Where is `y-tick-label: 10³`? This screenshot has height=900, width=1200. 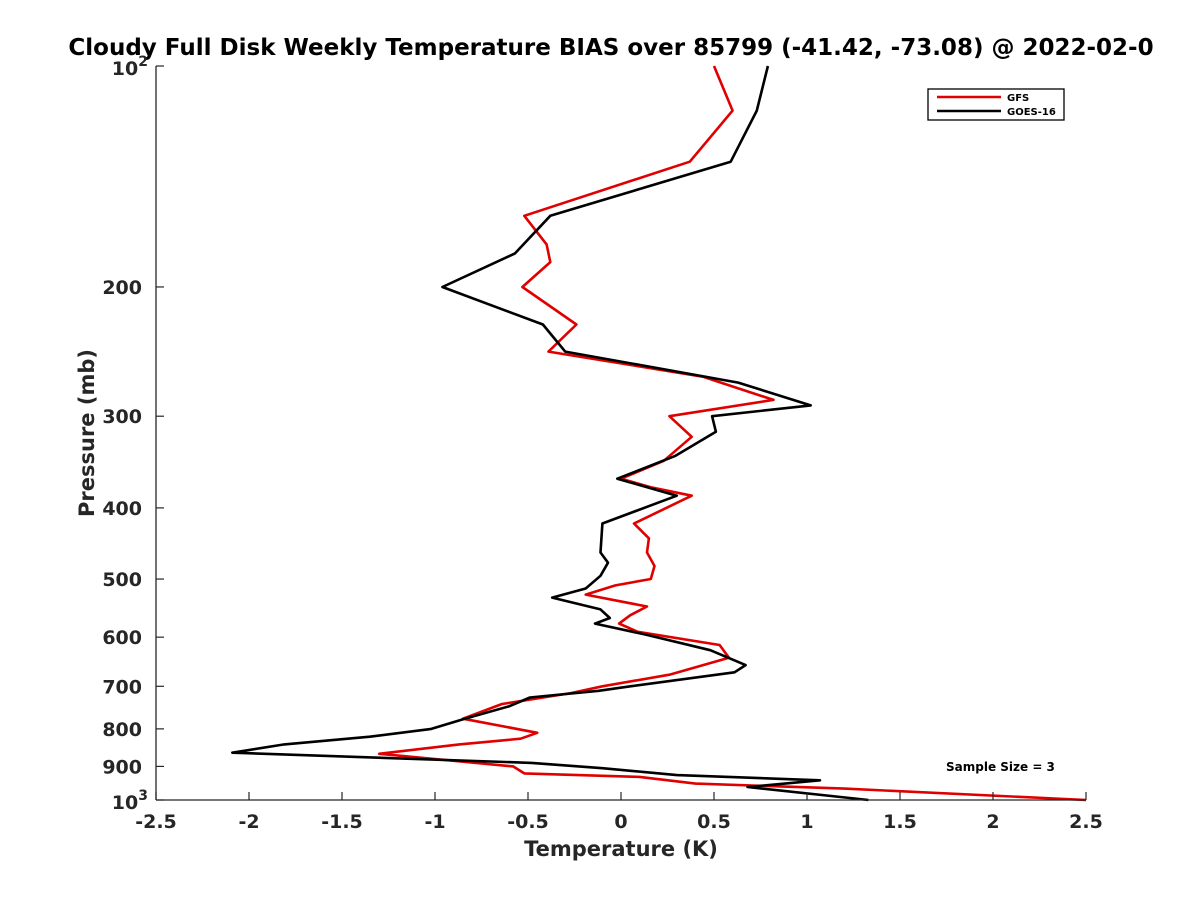
y-tick-label: 10³ is located at coordinates (130, 801).